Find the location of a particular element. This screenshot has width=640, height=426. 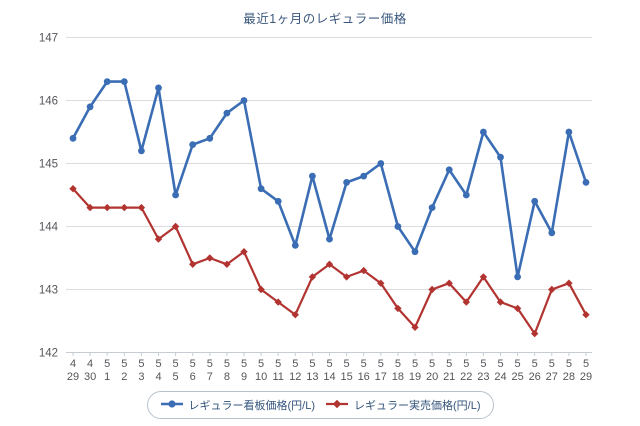

y-axis-label: 144 is located at coordinates (49, 228).